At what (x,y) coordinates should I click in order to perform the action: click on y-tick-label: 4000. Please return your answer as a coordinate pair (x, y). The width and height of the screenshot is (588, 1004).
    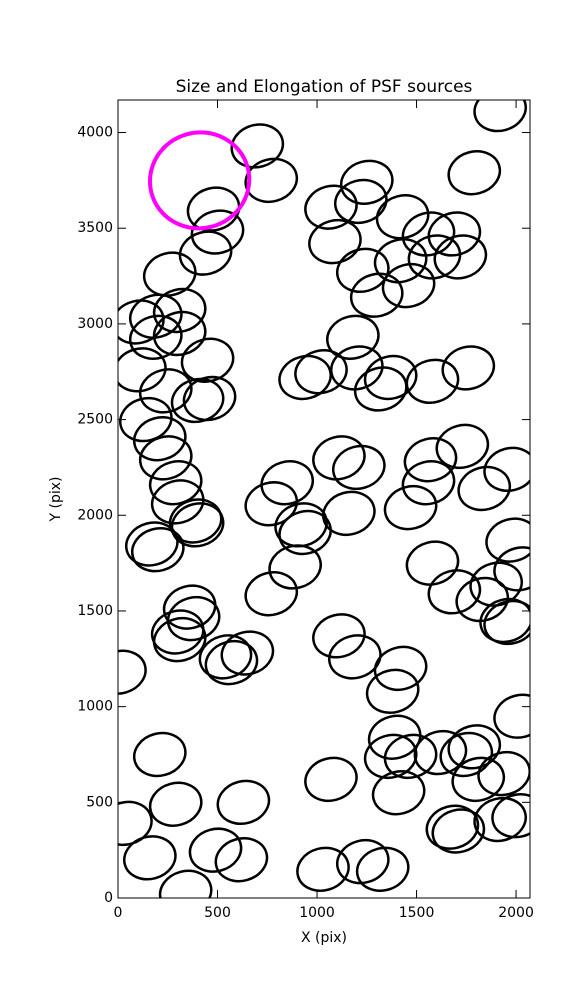
    Looking at the image, I should click on (95, 133).